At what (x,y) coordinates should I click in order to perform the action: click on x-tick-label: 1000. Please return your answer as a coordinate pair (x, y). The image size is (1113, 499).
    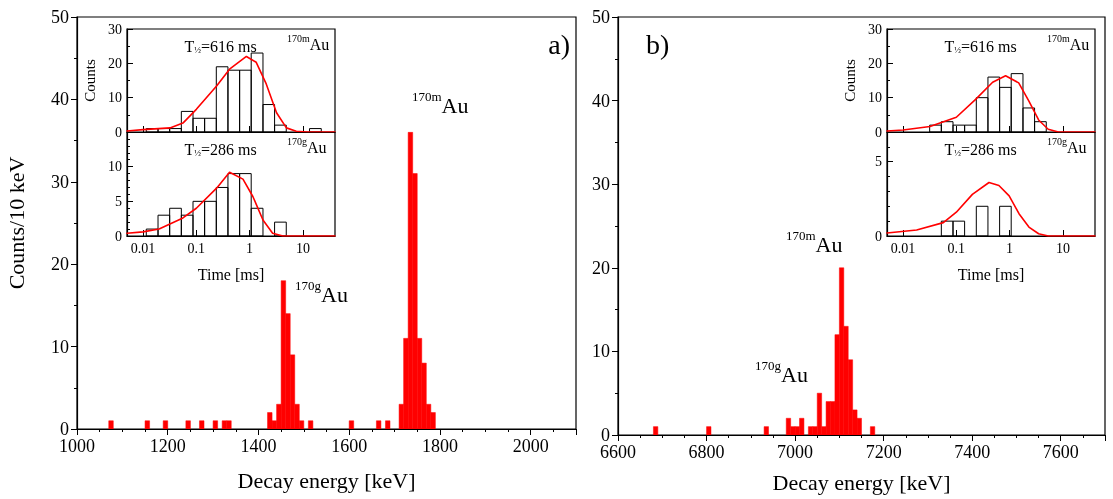
    Looking at the image, I should click on (77, 446).